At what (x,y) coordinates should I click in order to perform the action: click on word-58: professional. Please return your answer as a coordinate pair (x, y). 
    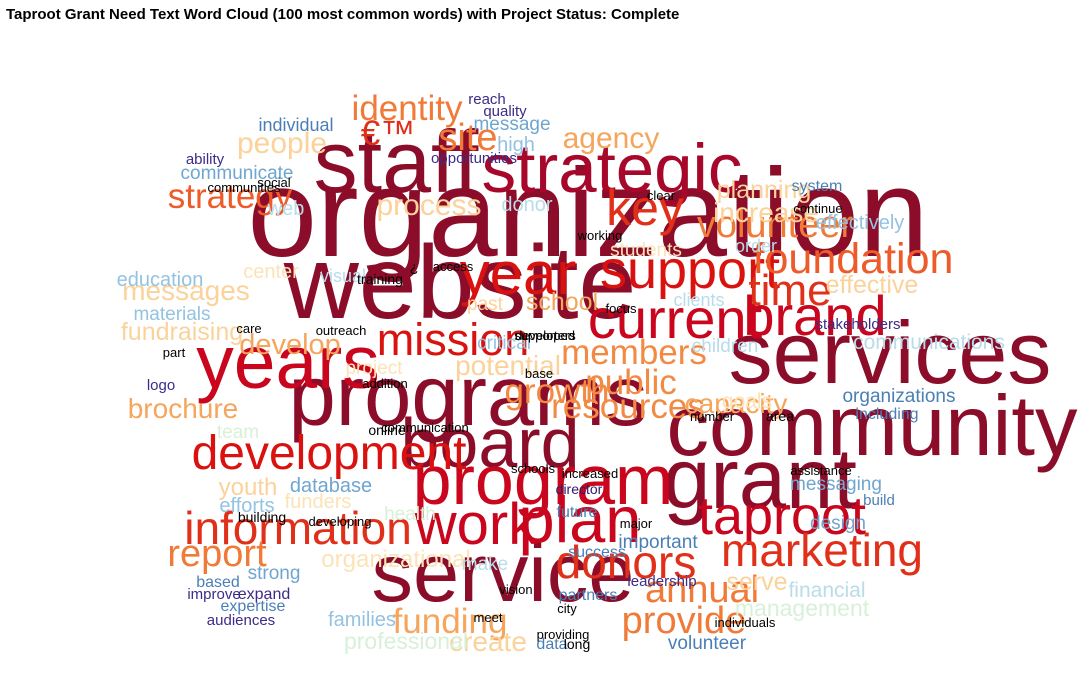
    Looking at the image, I should click on (406, 641).